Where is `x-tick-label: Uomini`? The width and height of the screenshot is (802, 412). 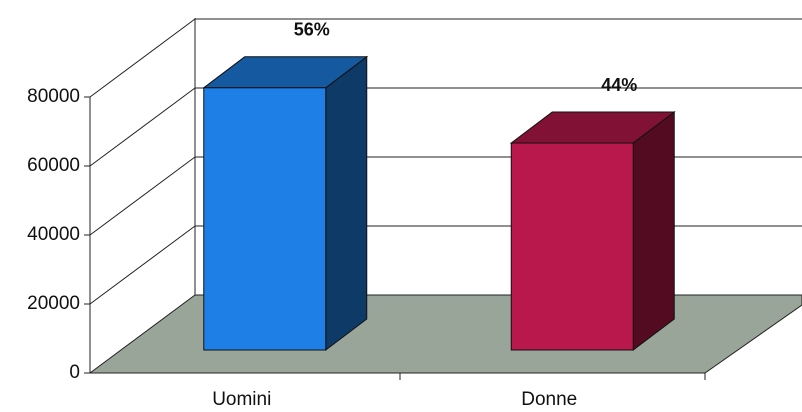
x-tick-label: Uomini is located at coordinates (241, 399).